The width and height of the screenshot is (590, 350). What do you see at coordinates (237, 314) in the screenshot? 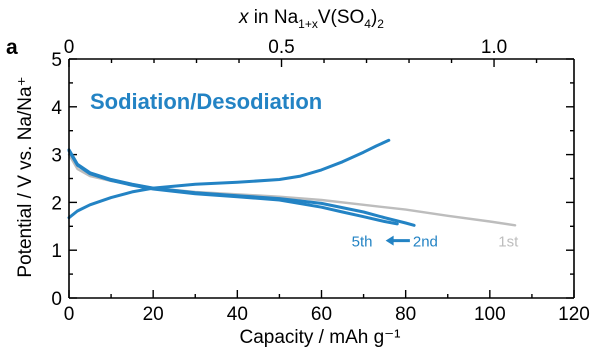
I see `x-tick-label: 40` at bounding box center [237, 314].